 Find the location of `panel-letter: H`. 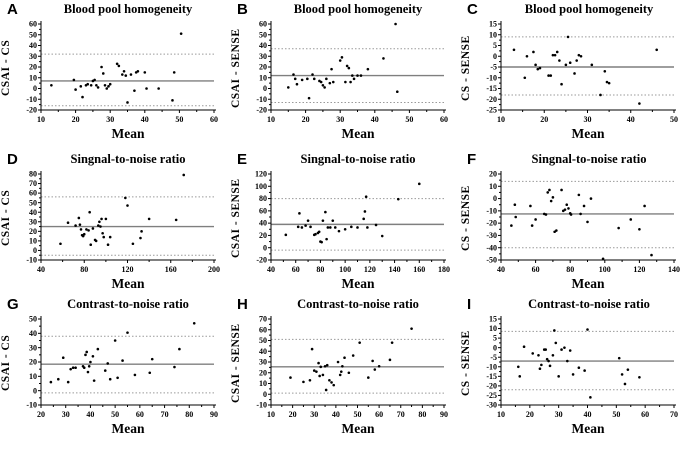

panel-letter: H is located at coordinates (242, 304).